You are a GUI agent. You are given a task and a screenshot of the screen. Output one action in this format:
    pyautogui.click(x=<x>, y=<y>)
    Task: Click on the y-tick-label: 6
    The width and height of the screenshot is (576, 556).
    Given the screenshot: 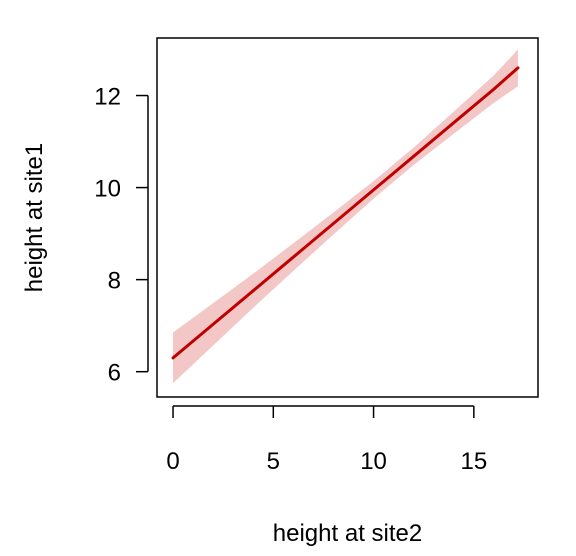 What is the action you would take?
    pyautogui.click(x=114, y=373)
    